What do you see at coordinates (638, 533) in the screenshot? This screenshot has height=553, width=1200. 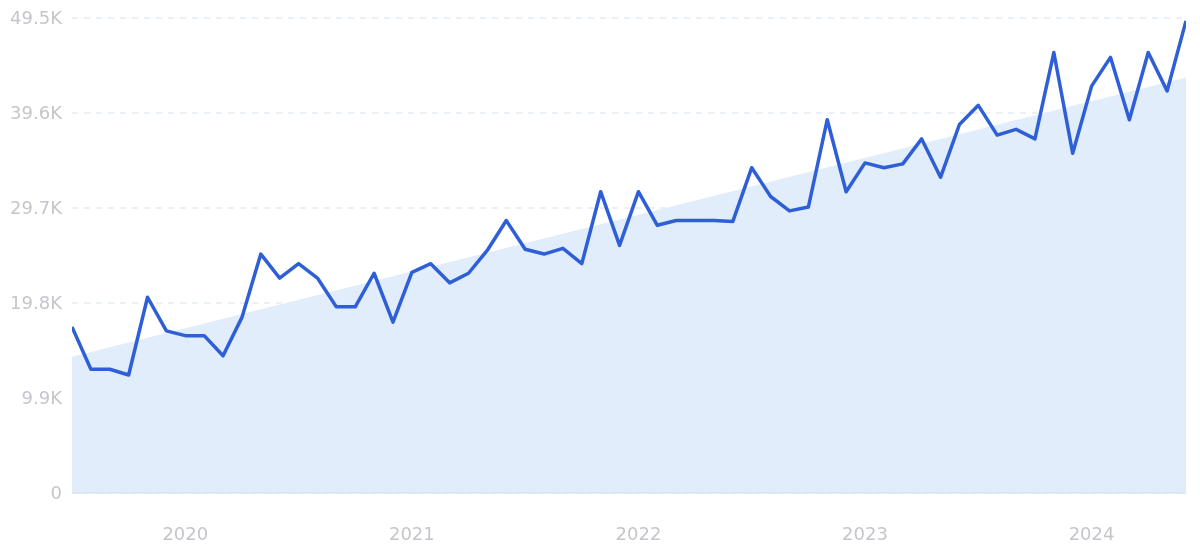 I see `x-tick-label: 2022` at bounding box center [638, 533].